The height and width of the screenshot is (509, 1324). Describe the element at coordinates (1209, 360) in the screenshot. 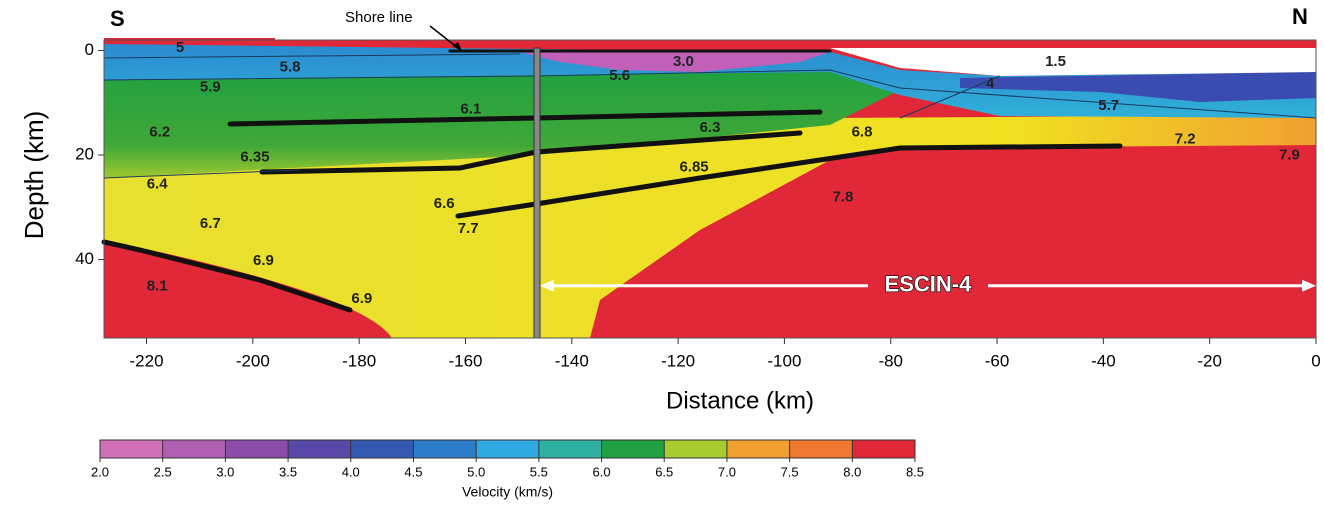

I see `x-tick-label: -20` at that location.